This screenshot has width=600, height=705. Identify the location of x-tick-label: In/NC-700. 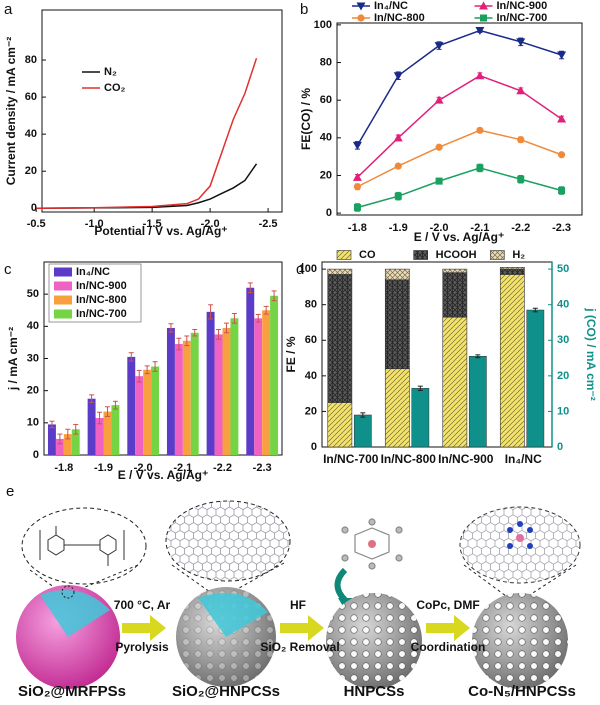
(351, 459).